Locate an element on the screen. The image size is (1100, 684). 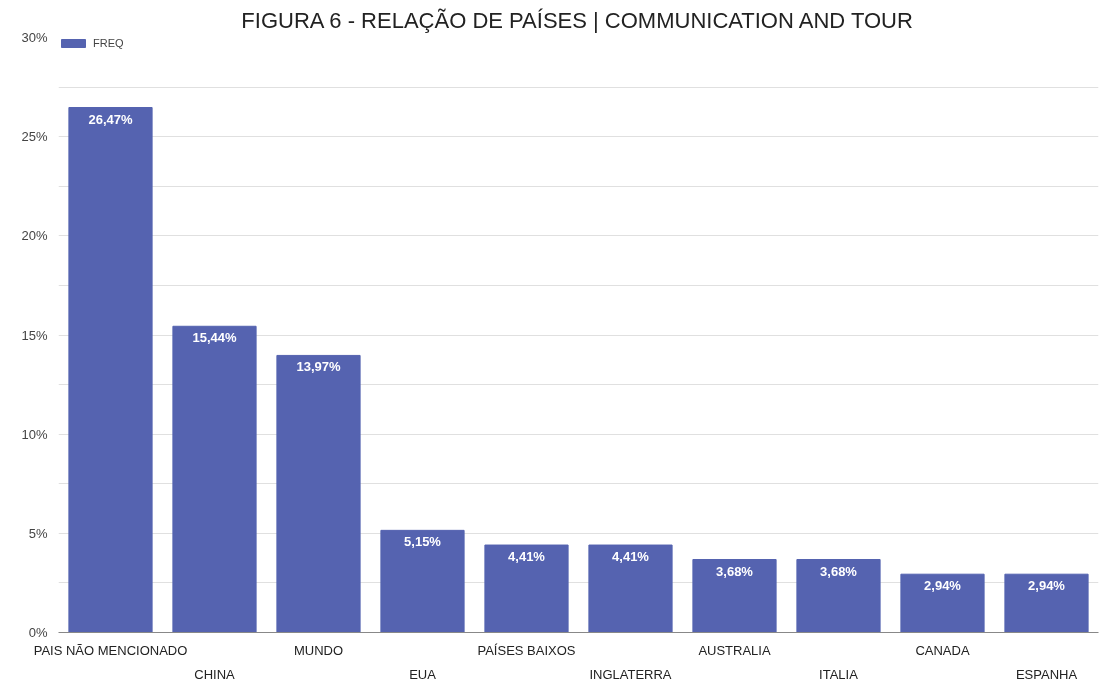
x-tick-label: PAÍSES BAIXOS is located at coordinates (526, 650).